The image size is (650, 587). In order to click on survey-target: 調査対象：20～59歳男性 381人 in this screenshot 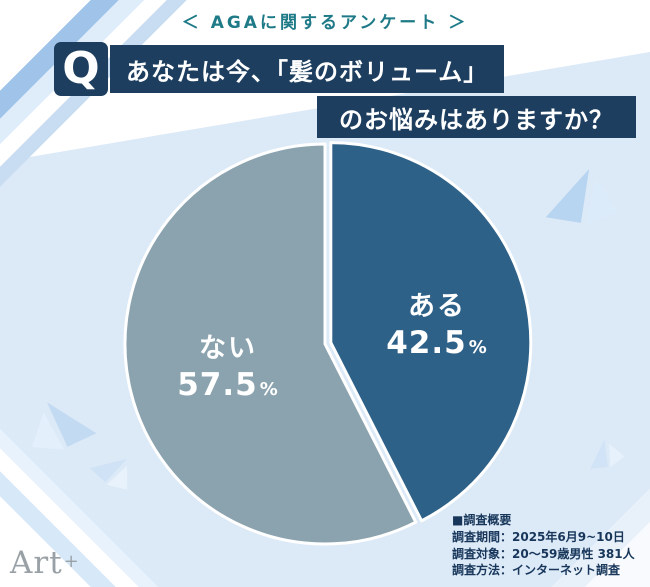, I will do `click(543, 553)`.